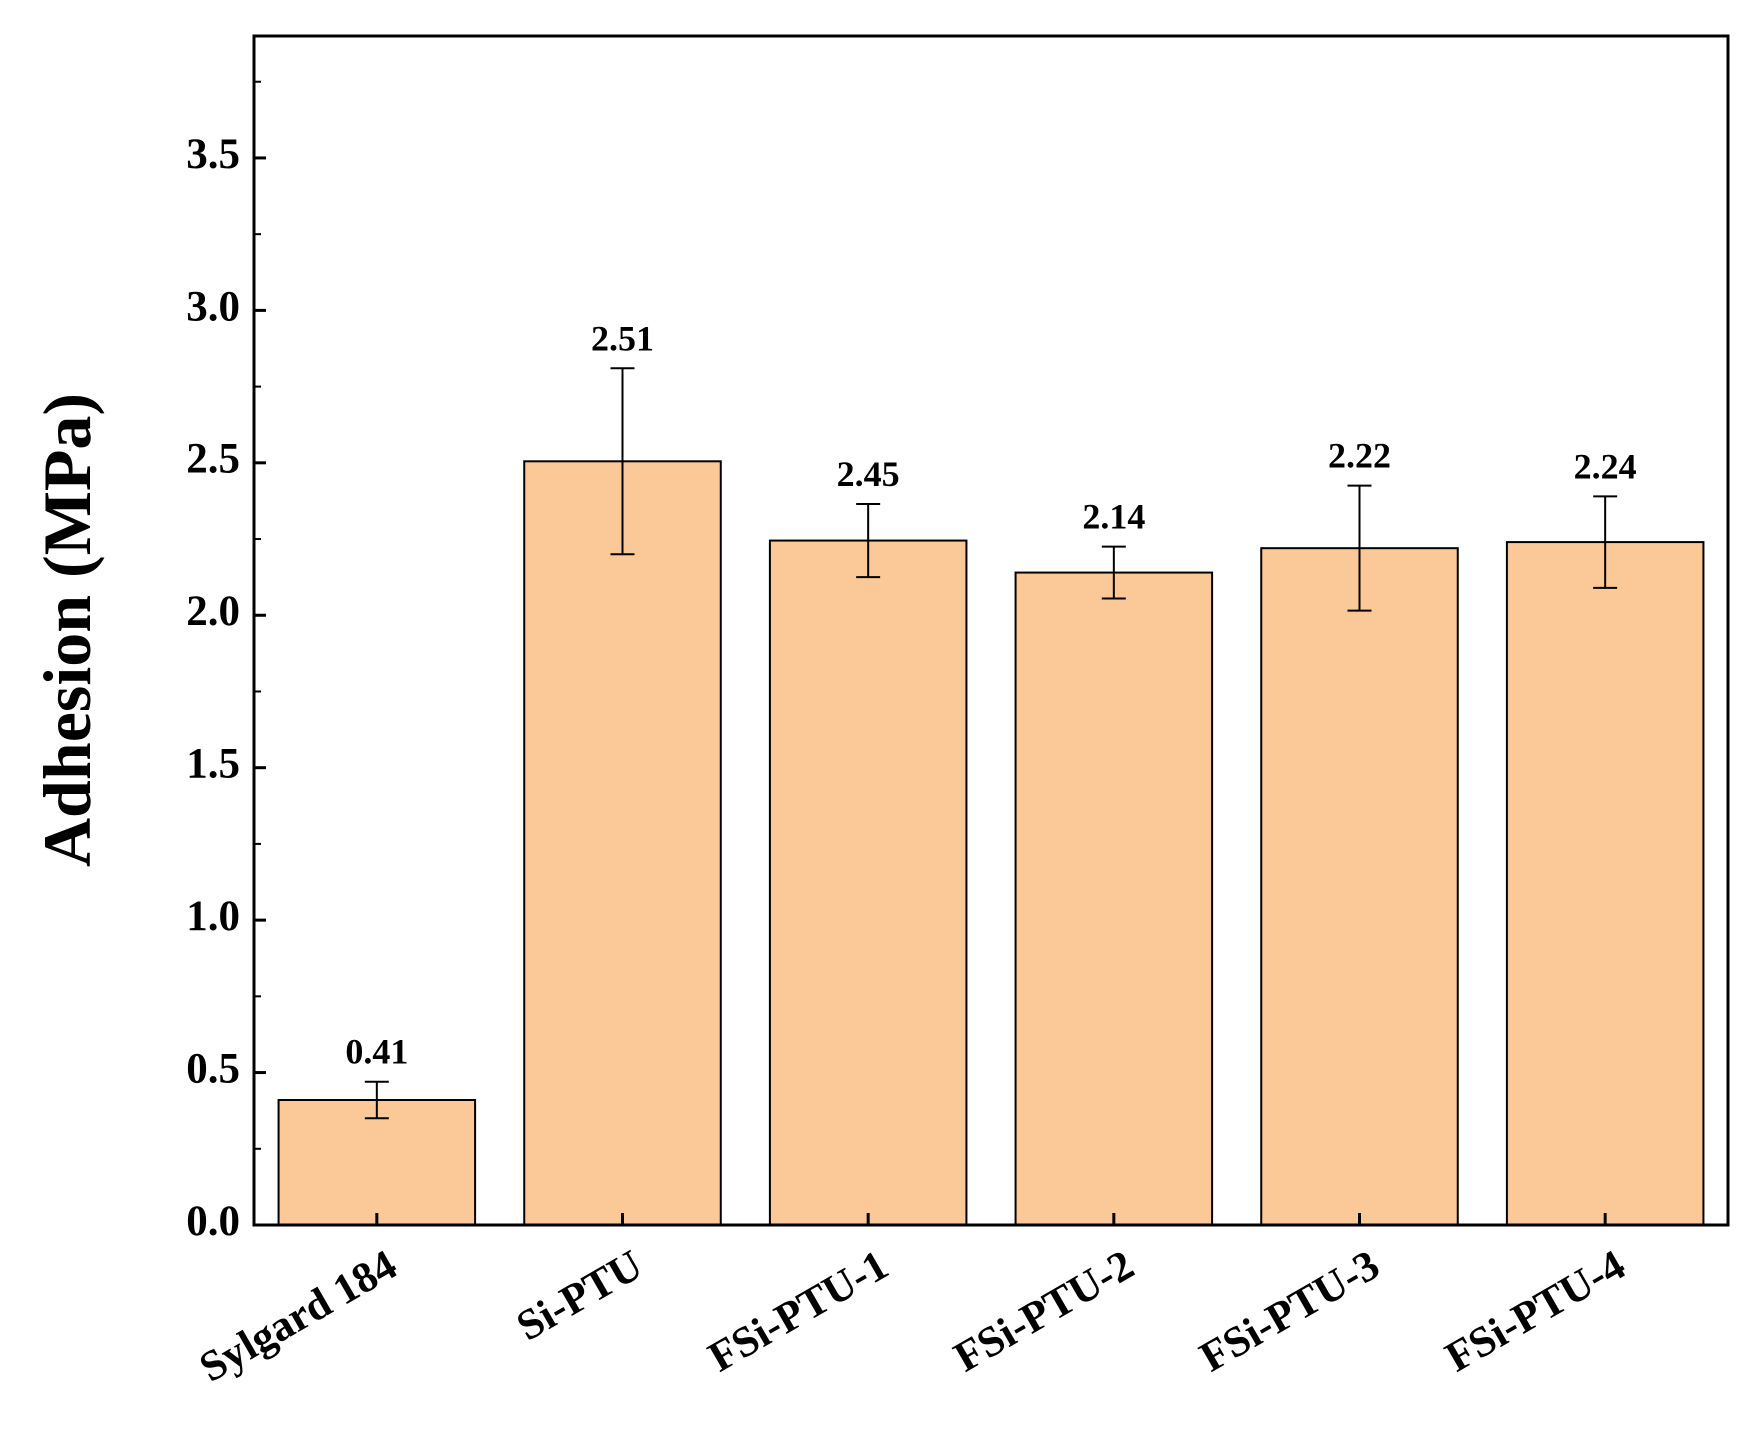 This screenshot has height=1433, width=1753. I want to click on value-label: 0.41, so click(376, 1052).